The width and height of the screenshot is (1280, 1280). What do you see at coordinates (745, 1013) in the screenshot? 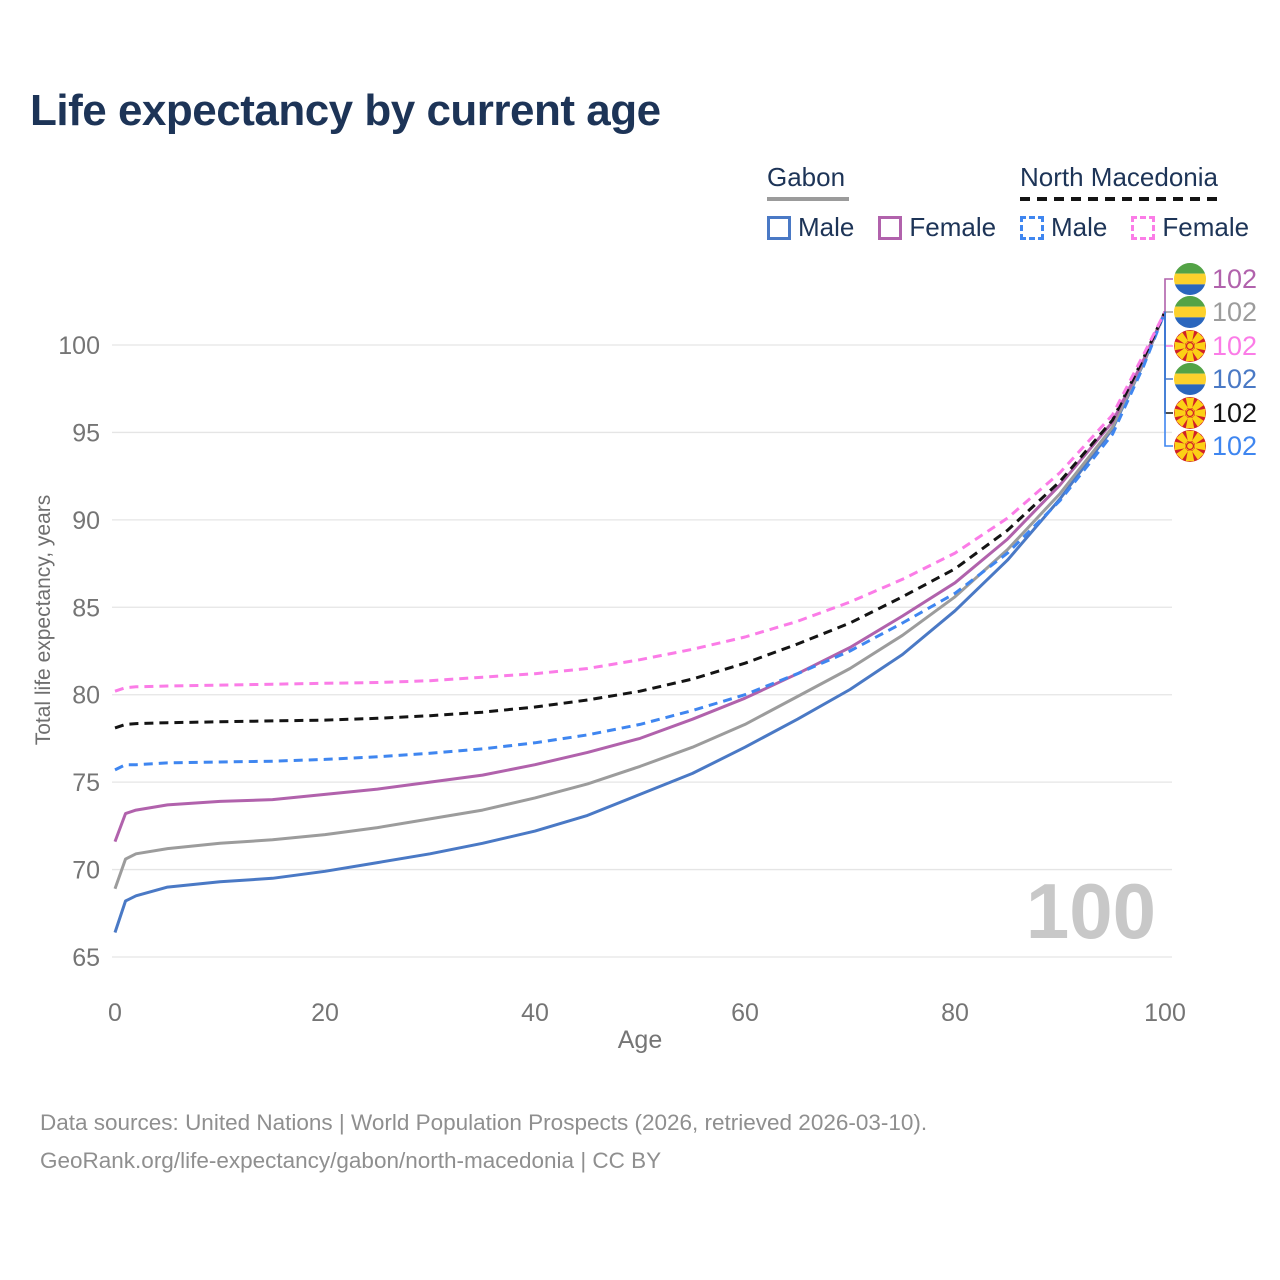
I see `x-tick-label: 60` at bounding box center [745, 1013].